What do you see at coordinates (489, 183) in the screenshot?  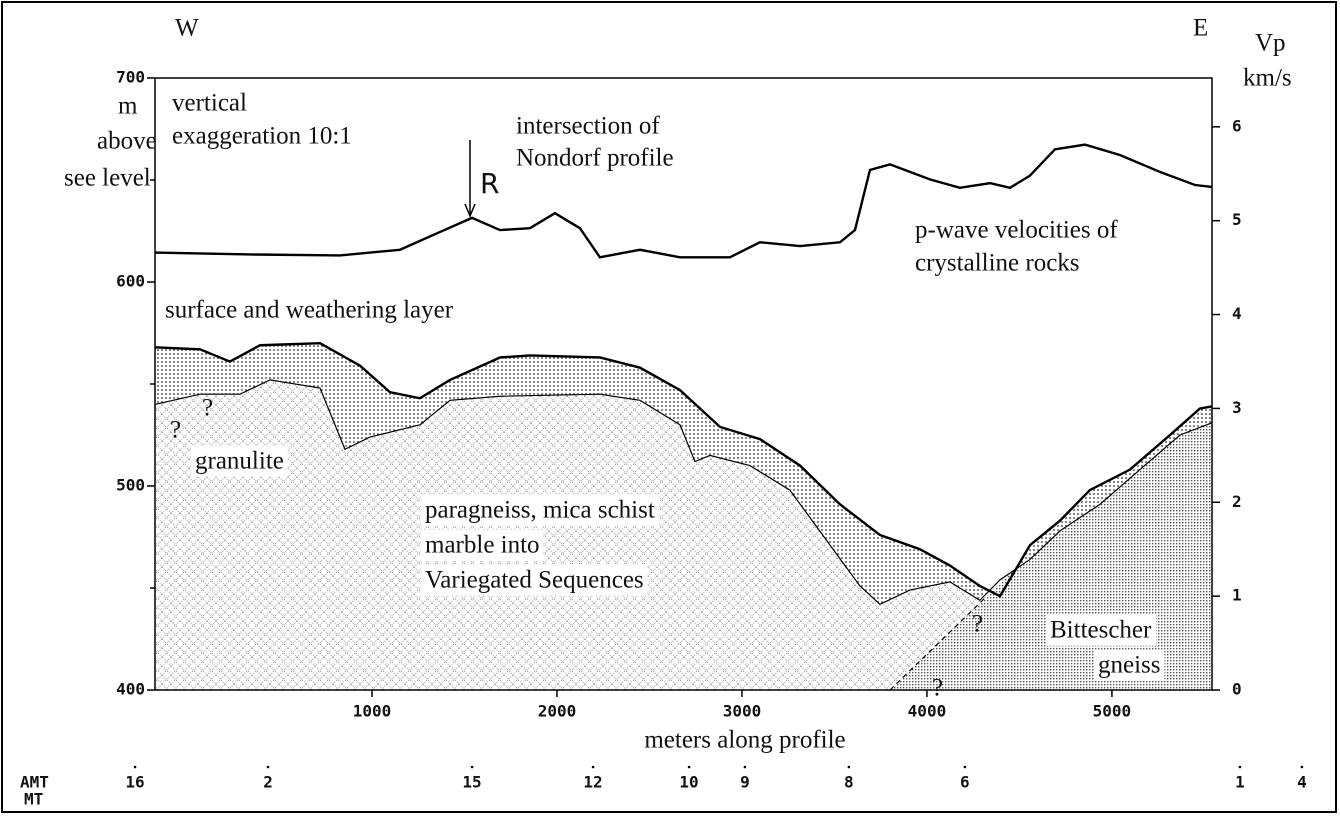 I see `annotation: R` at bounding box center [489, 183].